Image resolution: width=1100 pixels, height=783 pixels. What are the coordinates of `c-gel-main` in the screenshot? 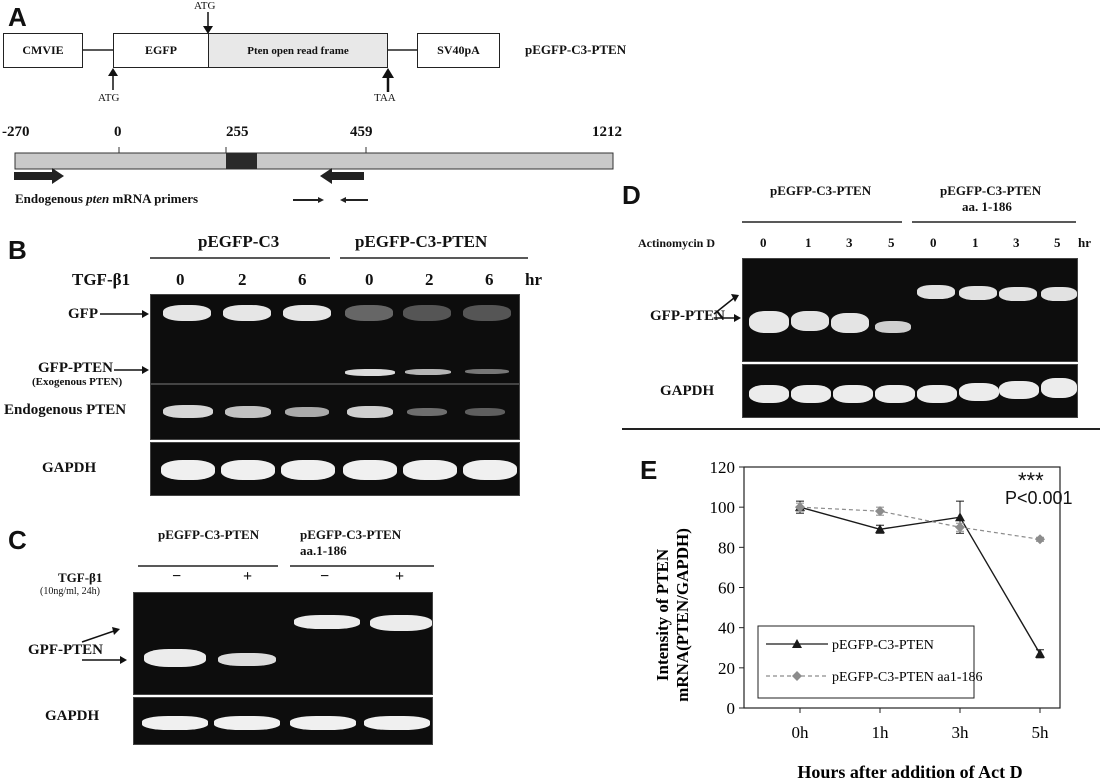 It's located at (283, 643).